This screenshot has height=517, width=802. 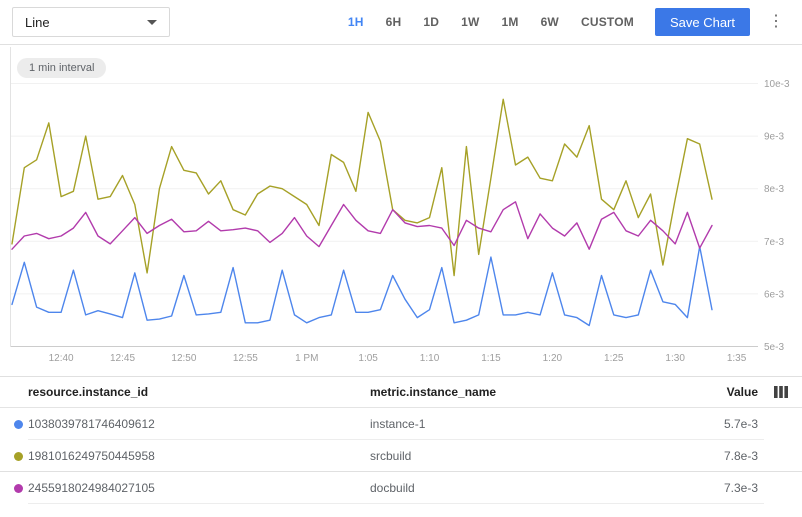 What do you see at coordinates (91, 488) in the screenshot?
I see `instance-id-text: 2455918024984027105` at bounding box center [91, 488].